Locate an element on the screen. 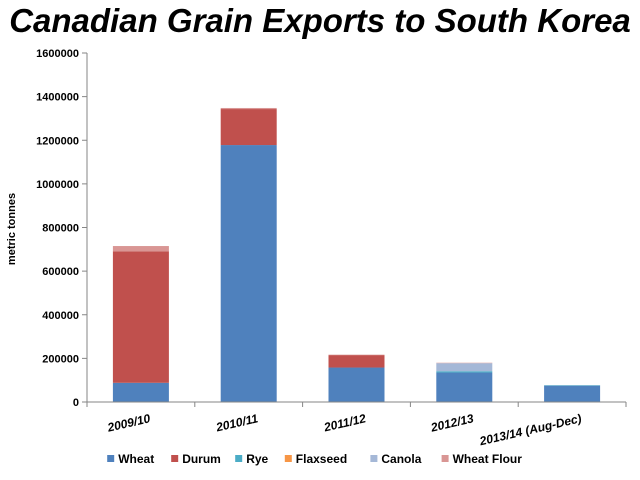 This screenshot has height=480, width=640. legend: Wheat Durum Rye Flaxseed Canola Wheat Flour is located at coordinates (314, 459).